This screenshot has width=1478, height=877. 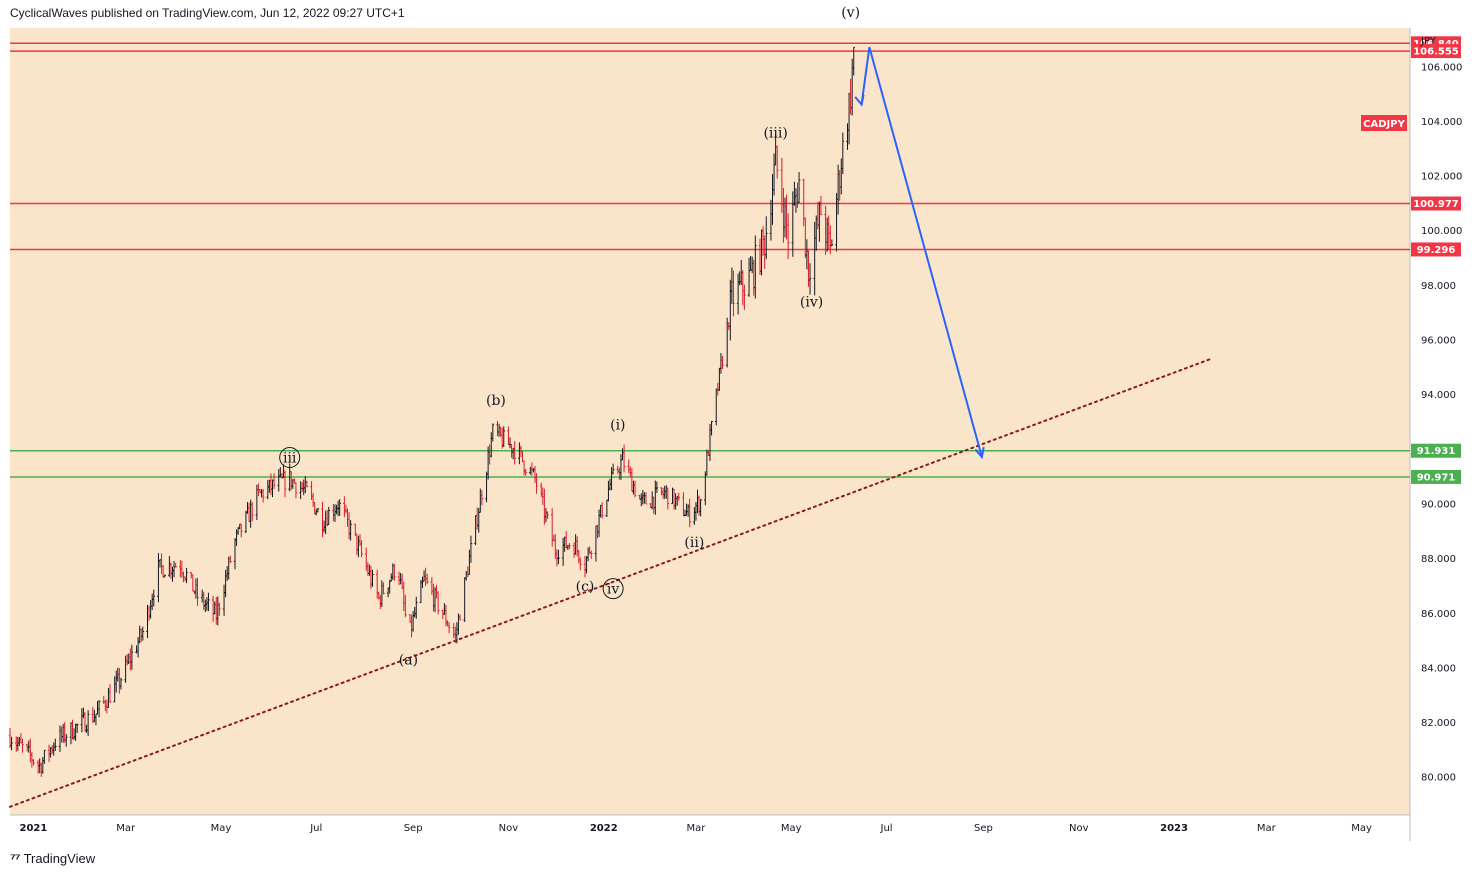 I want to click on time-tick-label: 2023, so click(x=1174, y=828).